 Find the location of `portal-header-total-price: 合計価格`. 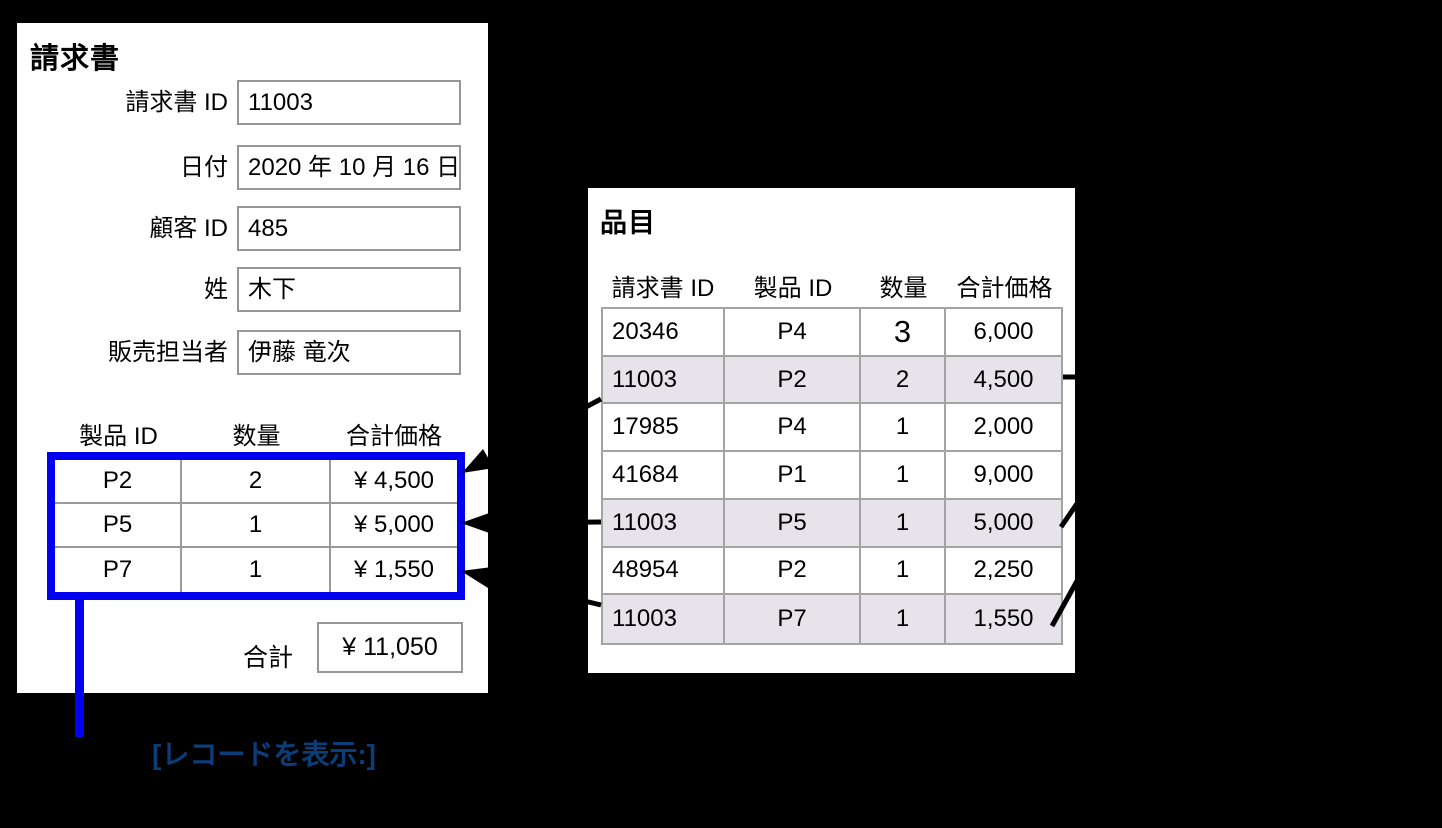

portal-header-total-price: 合計価格 is located at coordinates (394, 436).